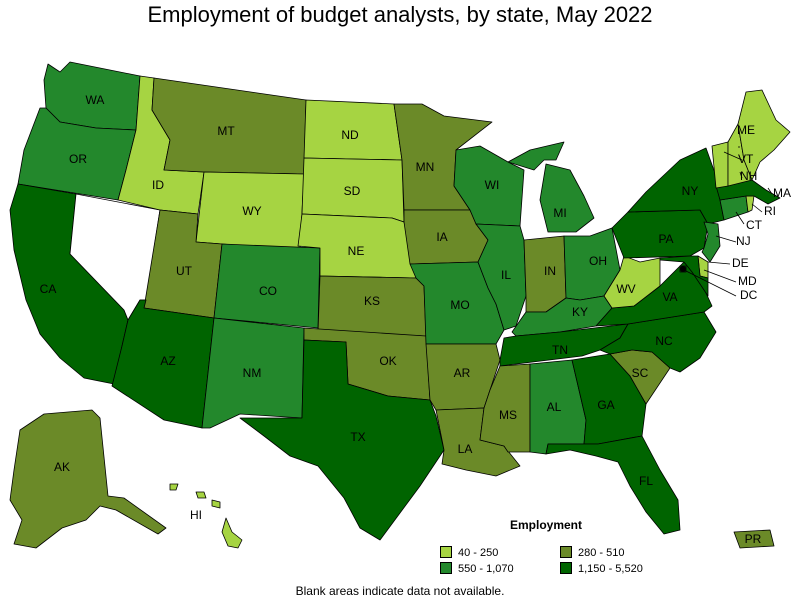 The width and height of the screenshot is (800, 600). What do you see at coordinates (226, 131) in the screenshot?
I see `state-label-mt: MT` at bounding box center [226, 131].